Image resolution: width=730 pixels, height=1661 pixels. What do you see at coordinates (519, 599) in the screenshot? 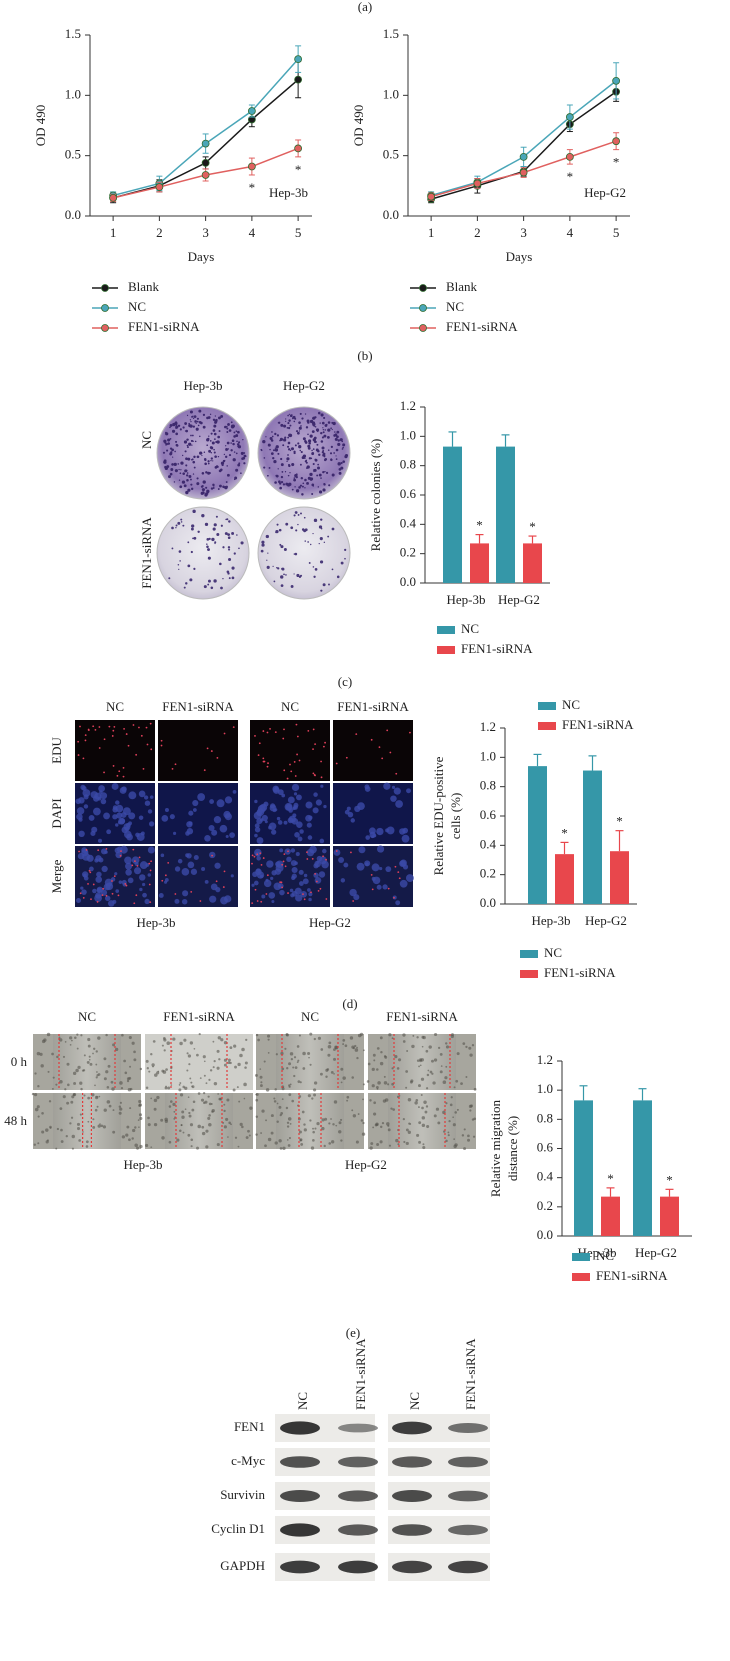
I see `x-tick-label: Hep-G2` at bounding box center [519, 599].